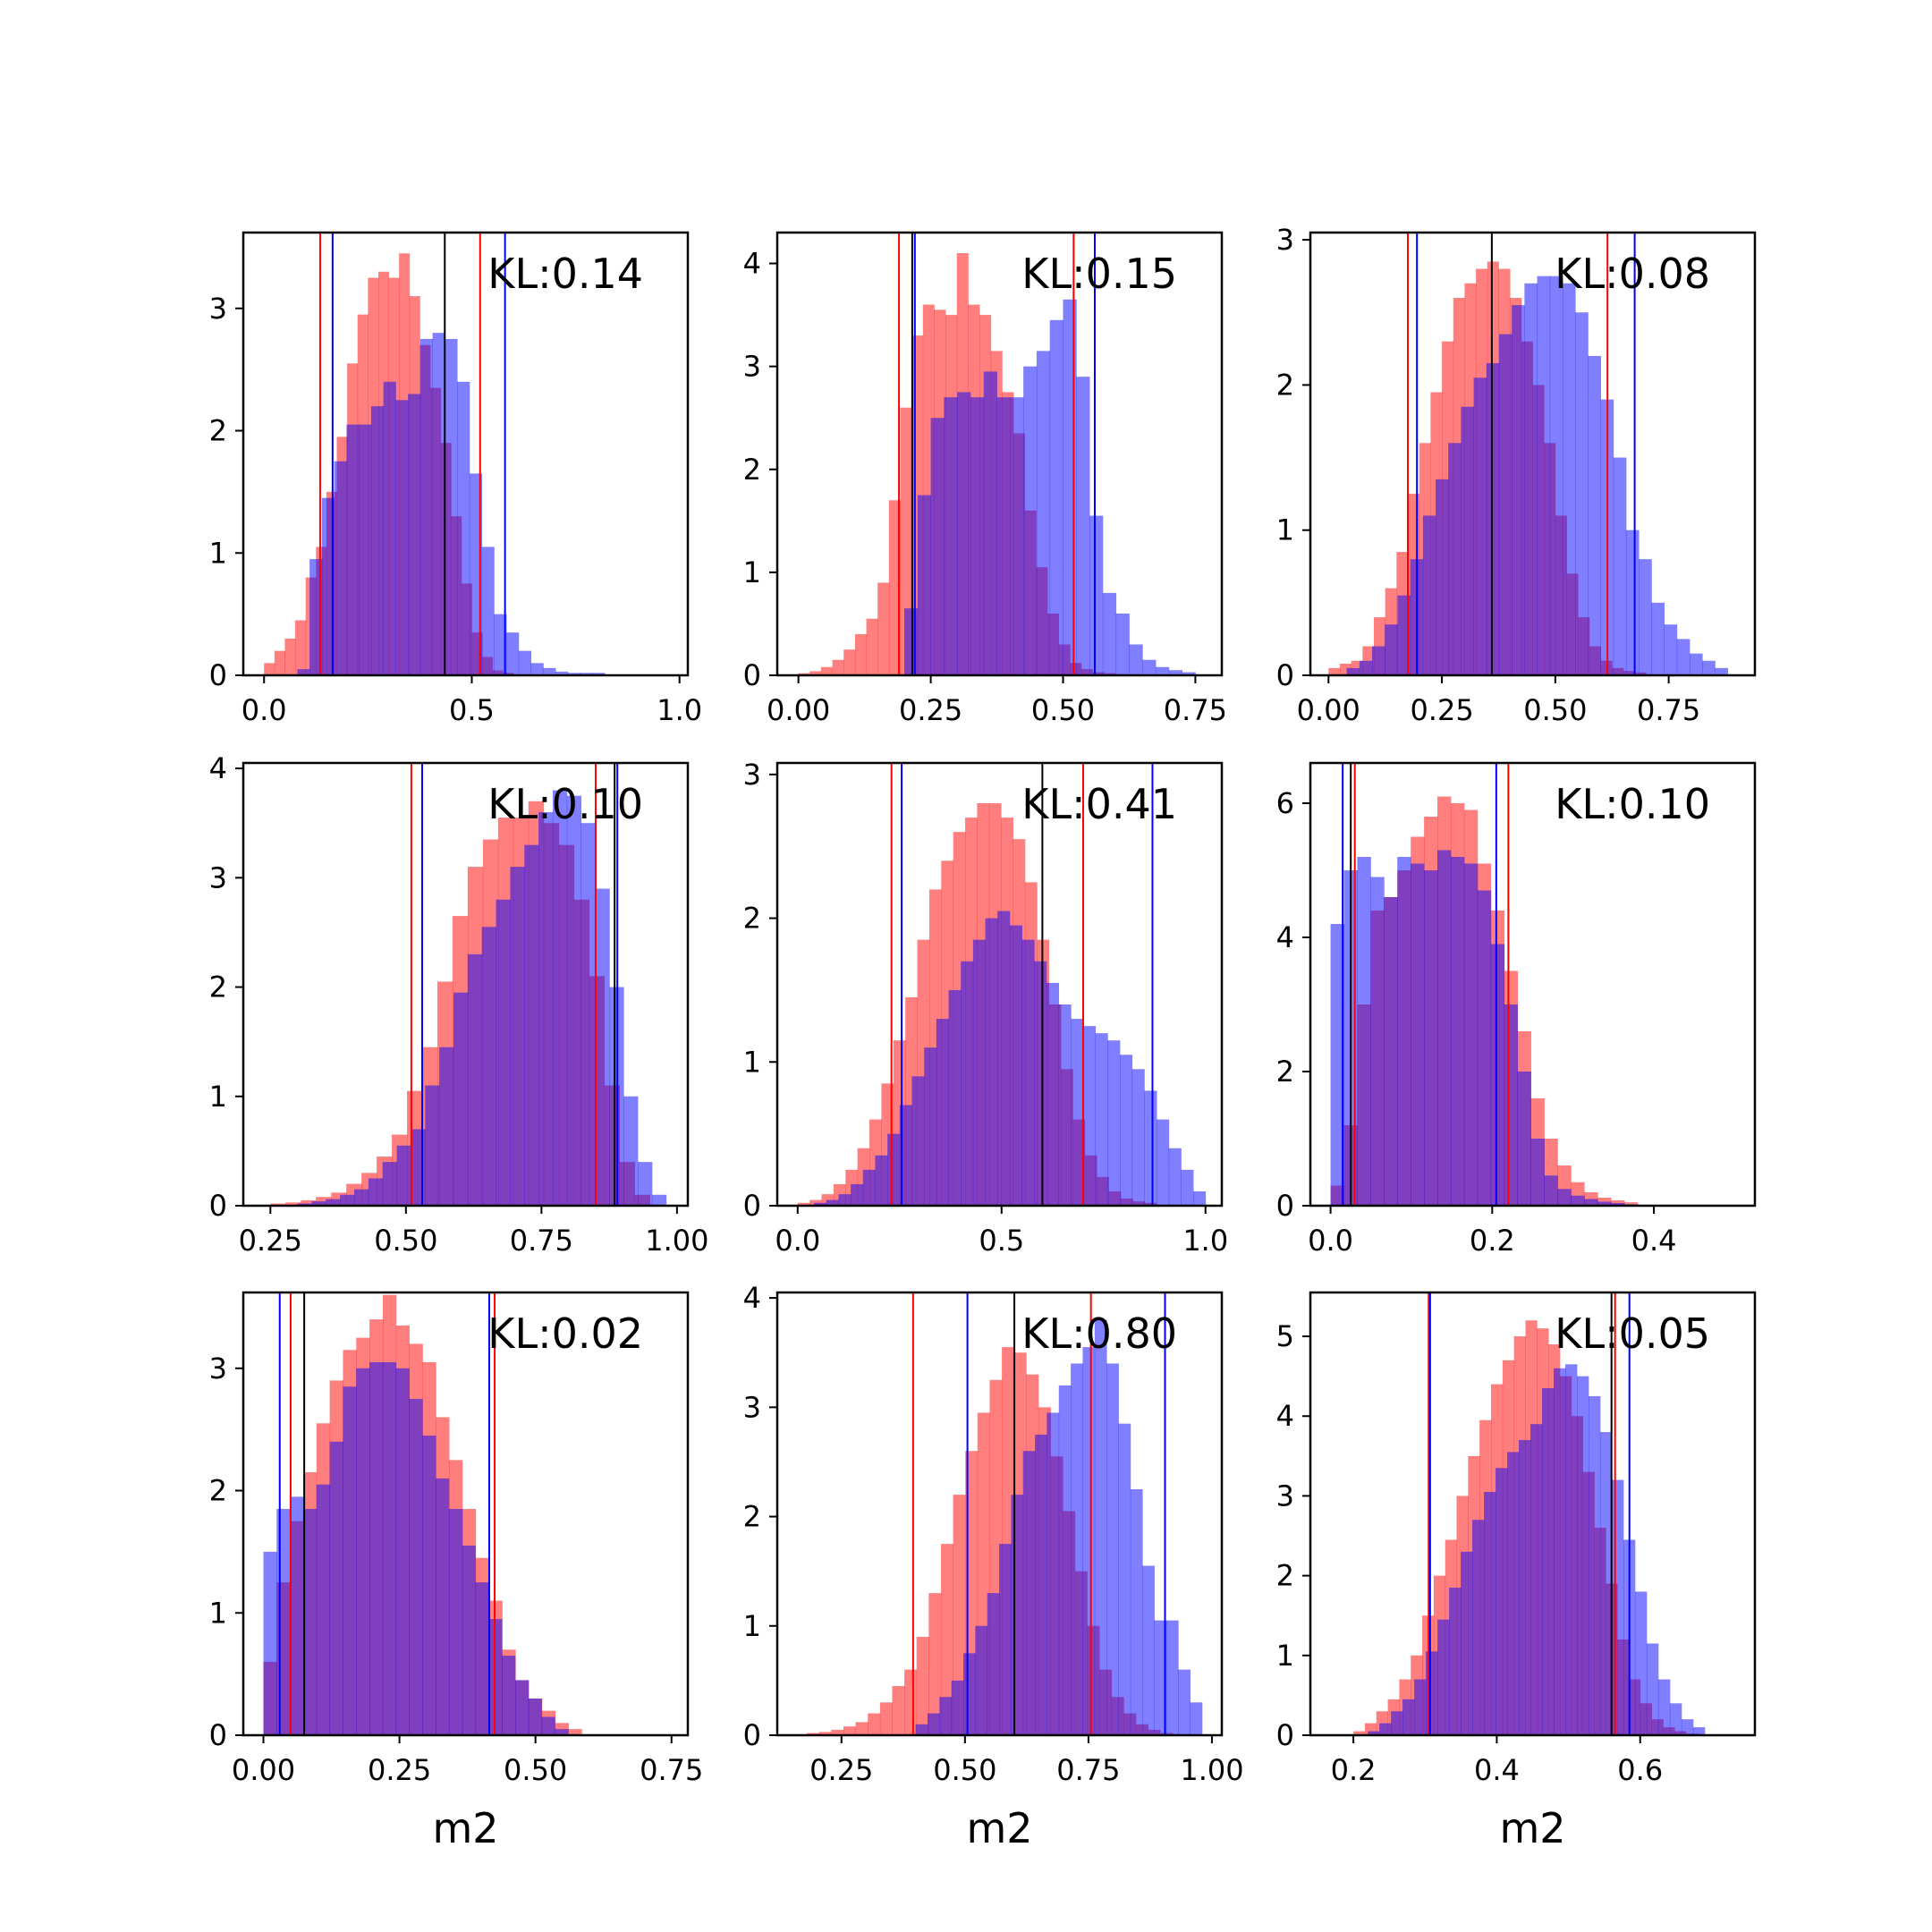  What do you see at coordinates (999, 1828) in the screenshot?
I see `x-axis-label: m2` at bounding box center [999, 1828].